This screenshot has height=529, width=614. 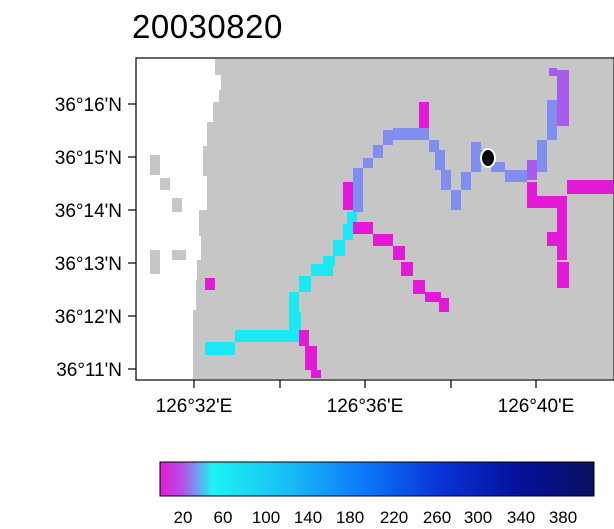 What do you see at coordinates (183, 517) in the screenshot?
I see `colorbar-tick-label: 20` at bounding box center [183, 517].